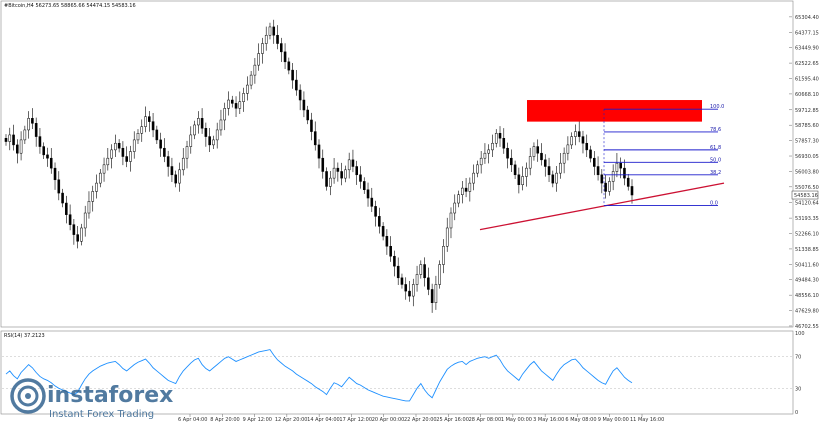 The width and height of the screenshot is (820, 424). I want to click on rsi-tick-label: 0, so click(796, 413).